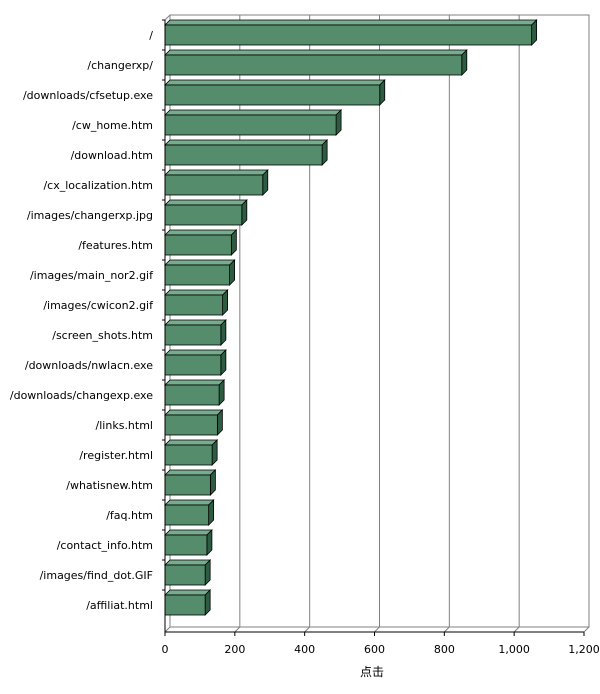 This screenshot has height=694, width=600. I want to click on x-tick-label: 800, so click(444, 649).